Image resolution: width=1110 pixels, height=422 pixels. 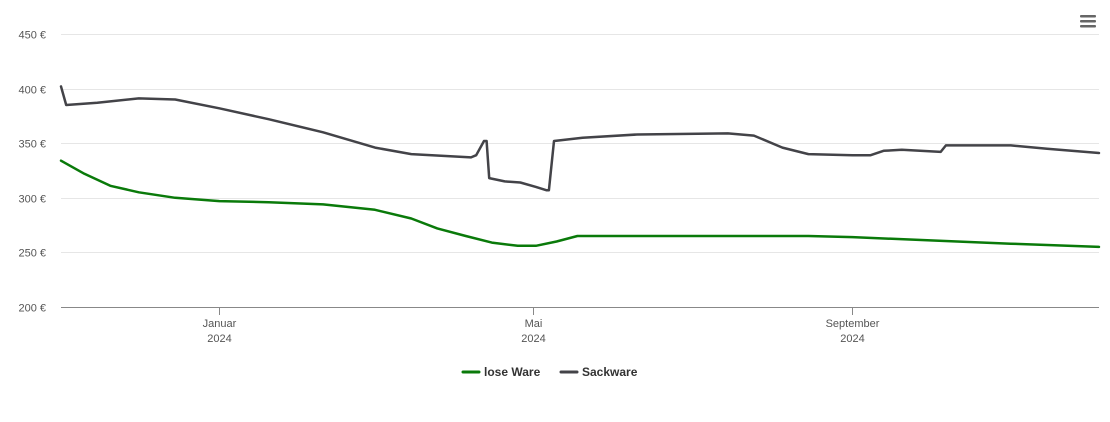 I want to click on y-tick-label: 450 €, so click(x=32, y=36).